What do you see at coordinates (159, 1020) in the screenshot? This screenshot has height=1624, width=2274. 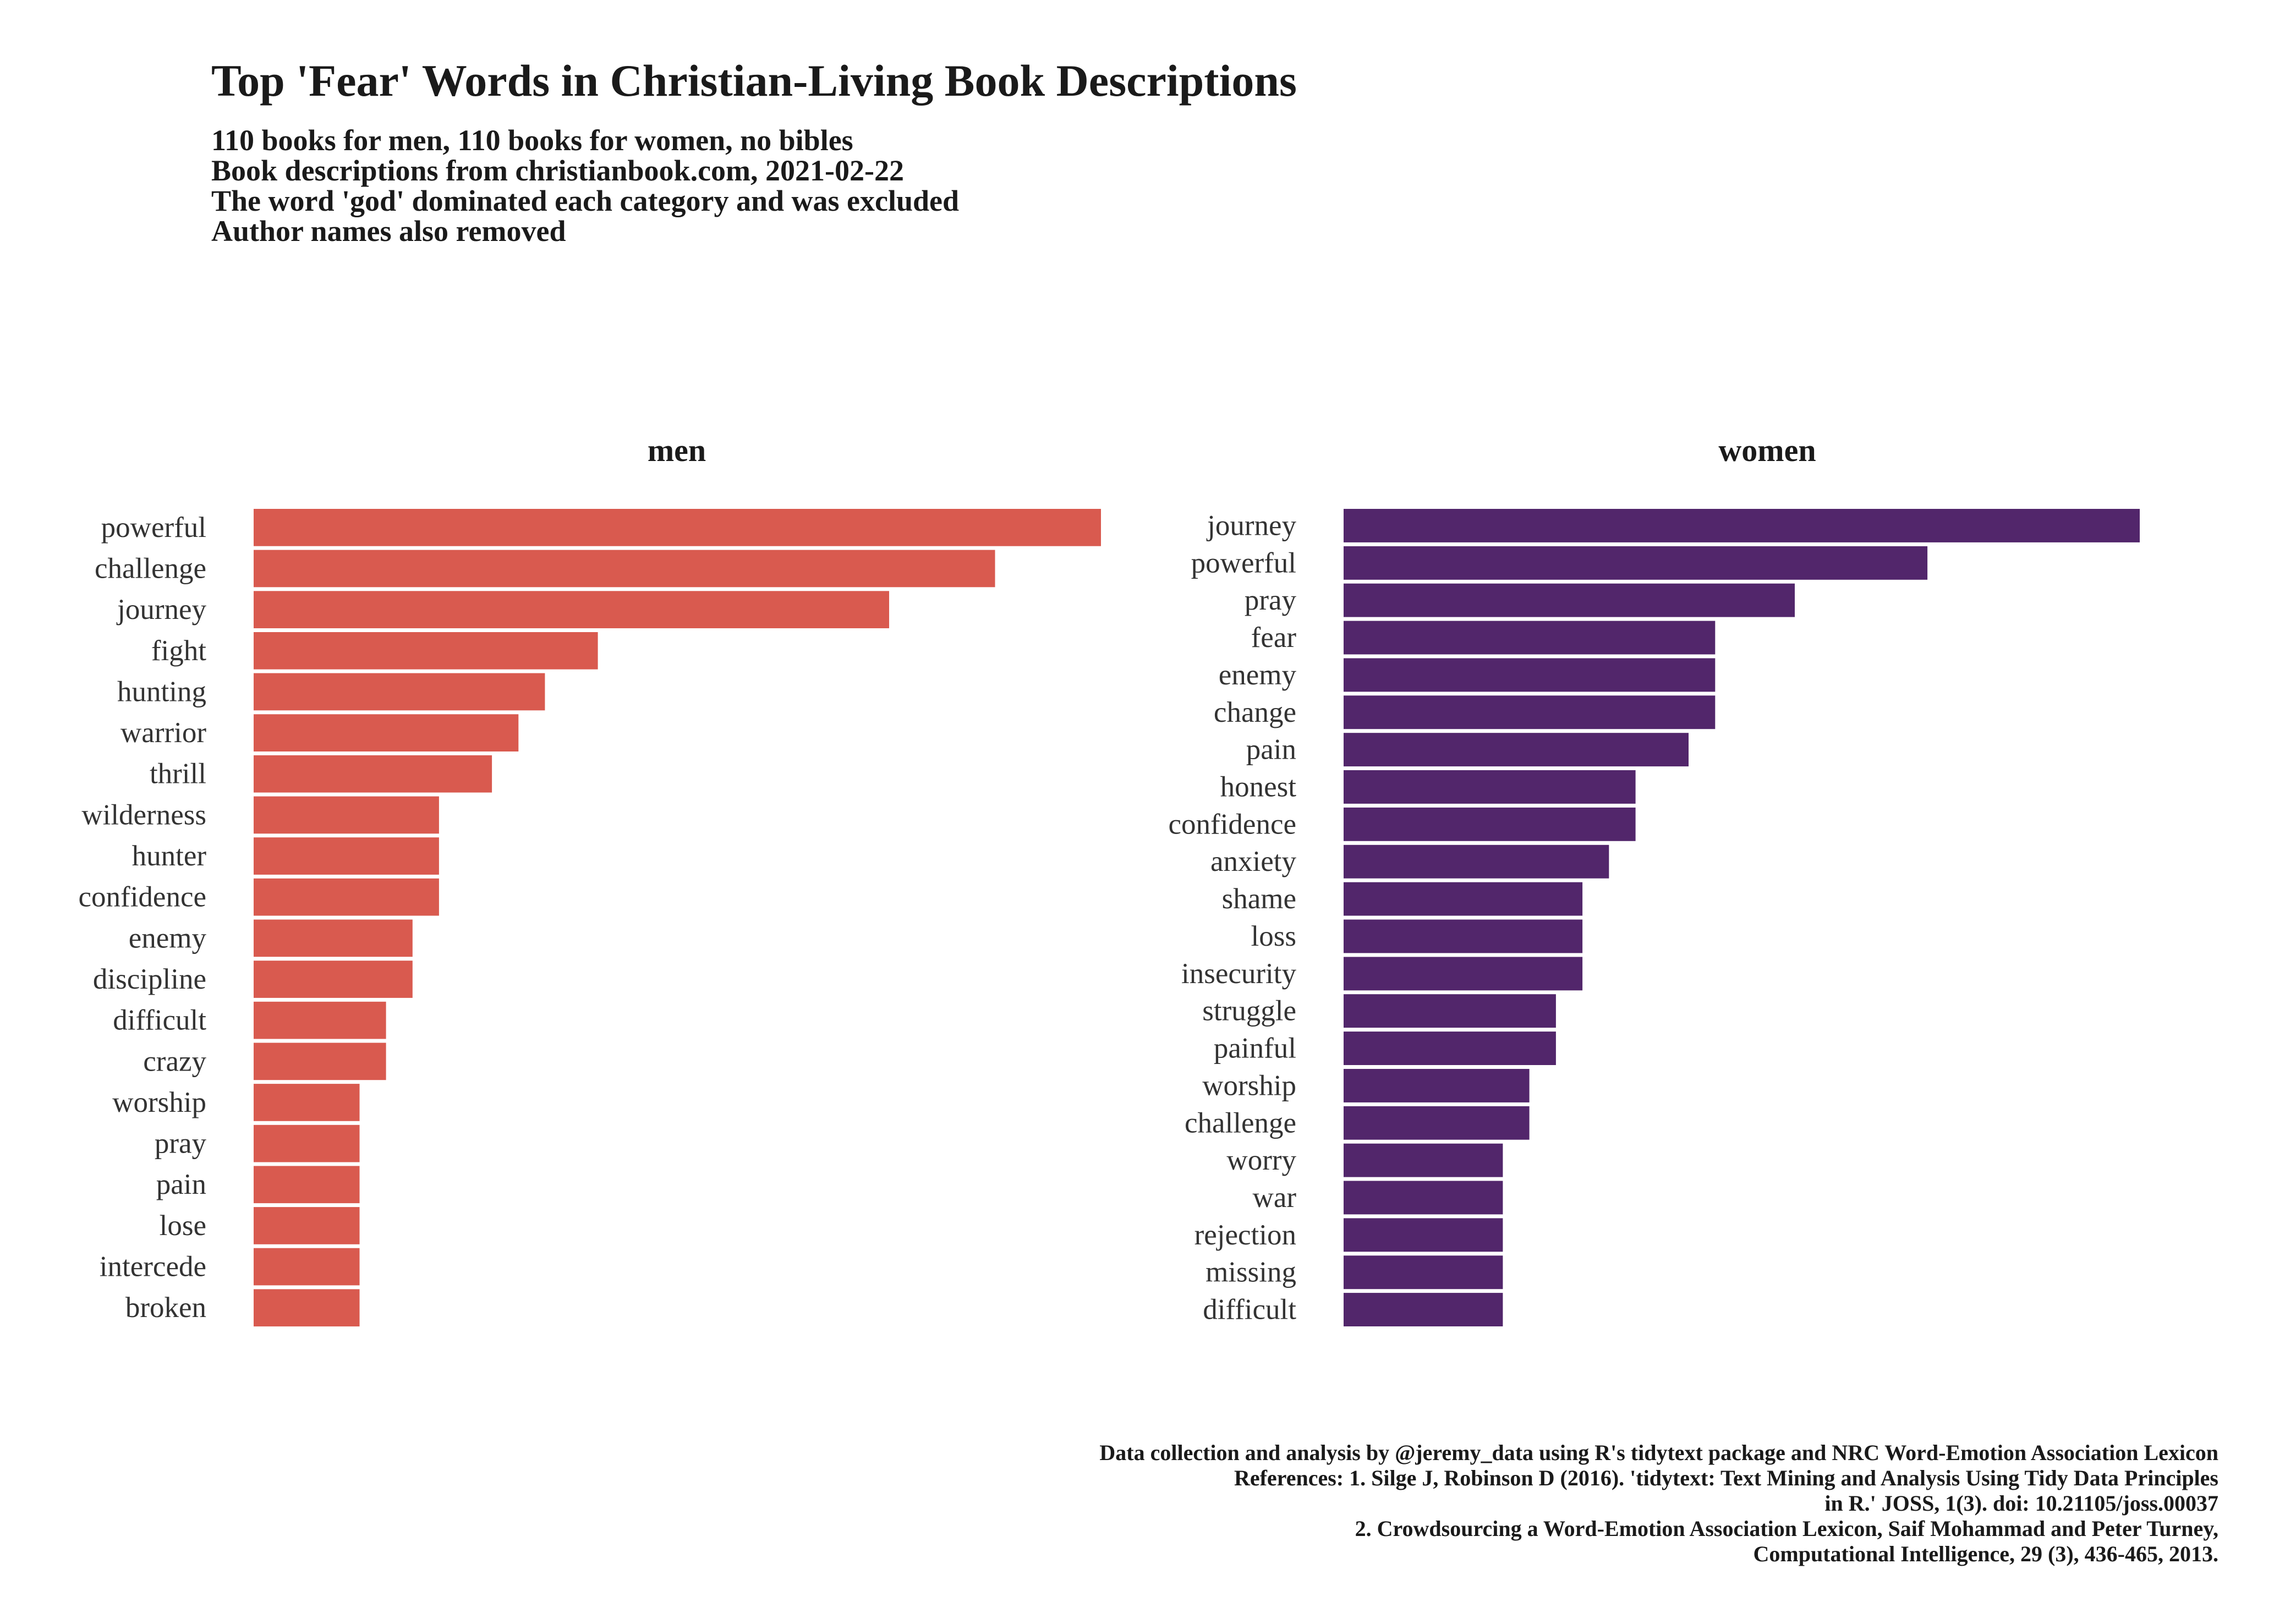 I see `tick-label-men-difficult: difficult` at bounding box center [159, 1020].